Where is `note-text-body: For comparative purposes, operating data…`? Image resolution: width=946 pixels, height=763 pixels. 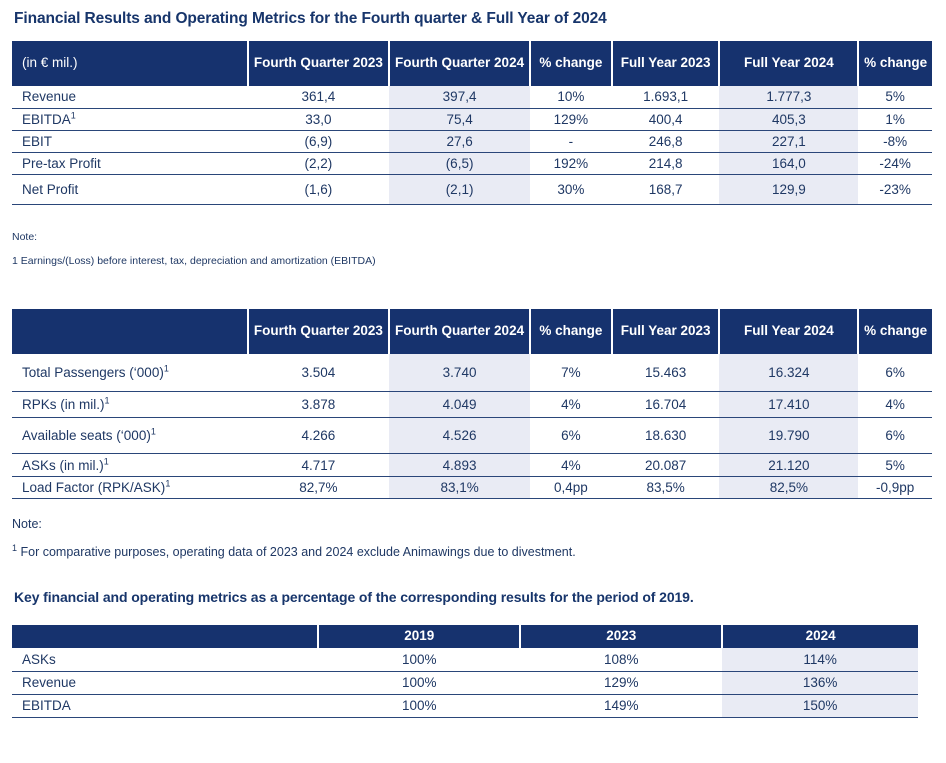
note-text-body: For comparative purposes, operating data… is located at coordinates (296, 552).